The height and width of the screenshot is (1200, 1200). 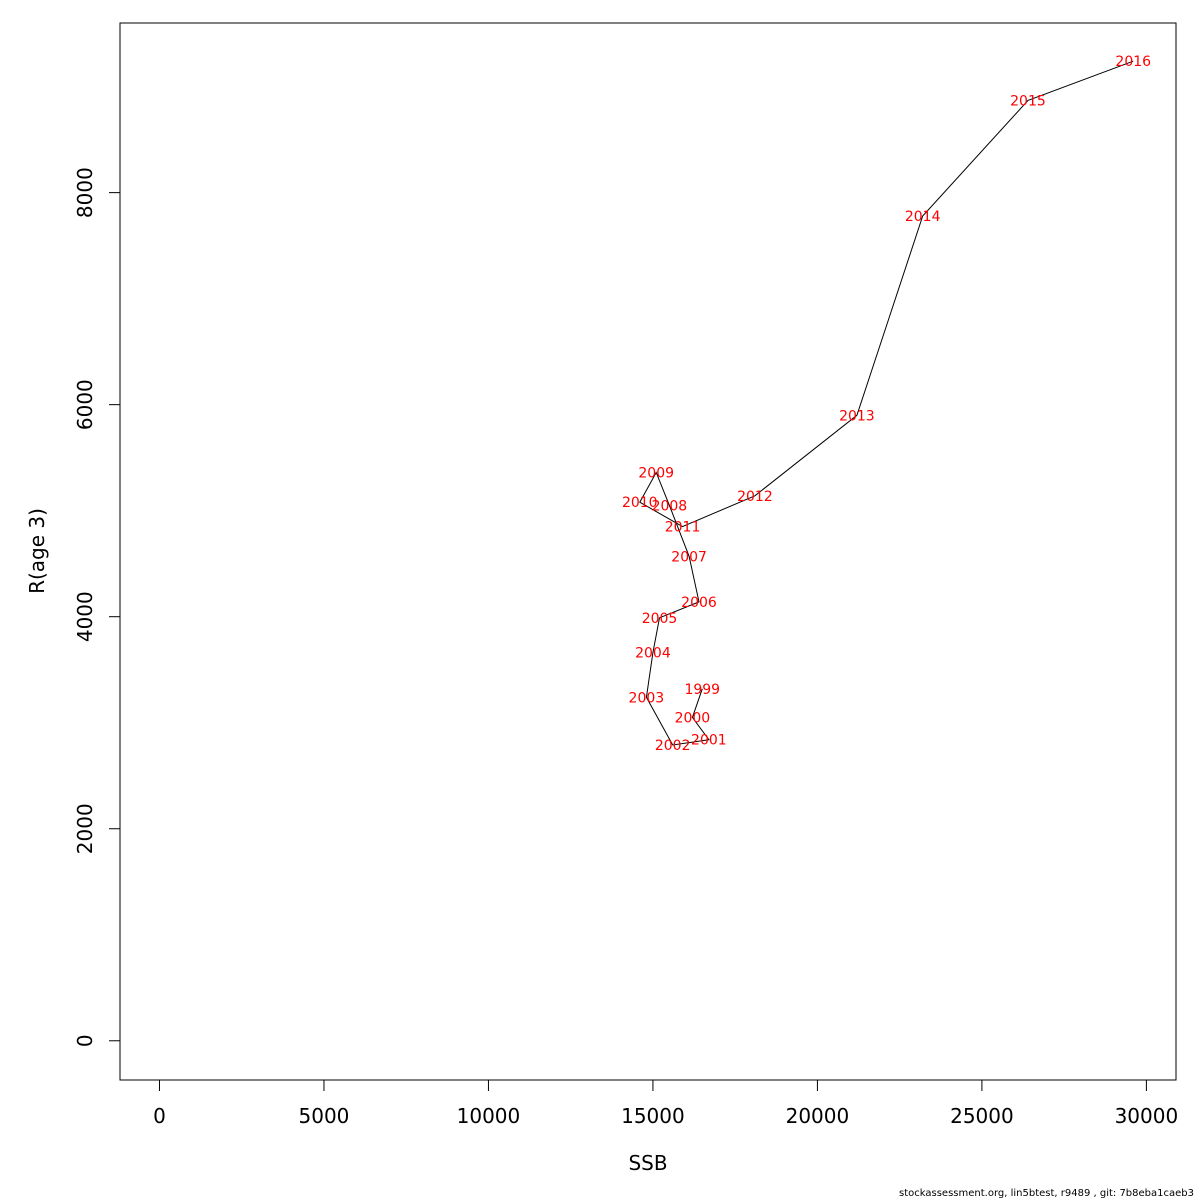 What do you see at coordinates (324, 1116) in the screenshot?
I see `x-tick-label: 5000` at bounding box center [324, 1116].